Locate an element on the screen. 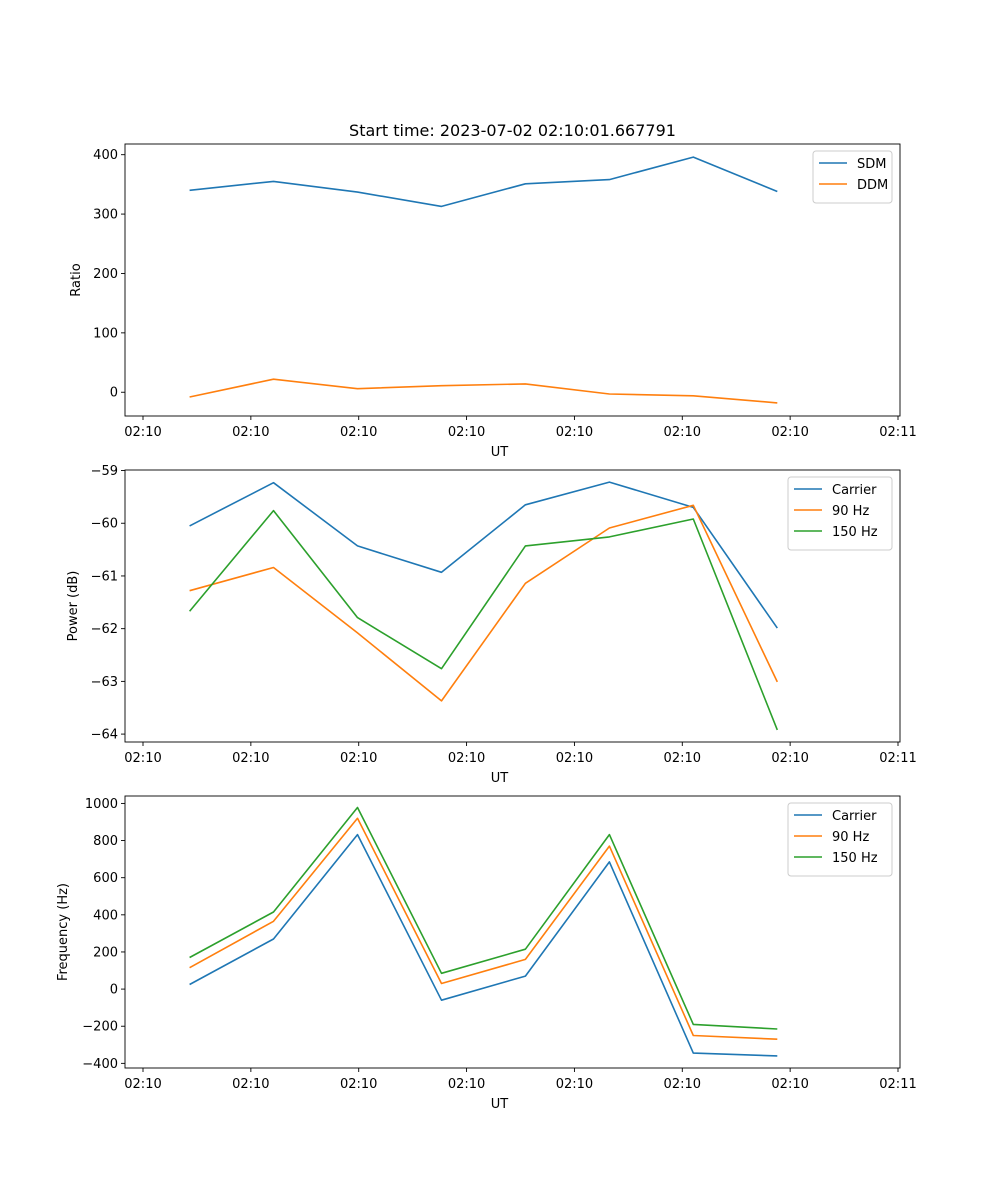  y-tick-label: 800 is located at coordinates (105, 841).